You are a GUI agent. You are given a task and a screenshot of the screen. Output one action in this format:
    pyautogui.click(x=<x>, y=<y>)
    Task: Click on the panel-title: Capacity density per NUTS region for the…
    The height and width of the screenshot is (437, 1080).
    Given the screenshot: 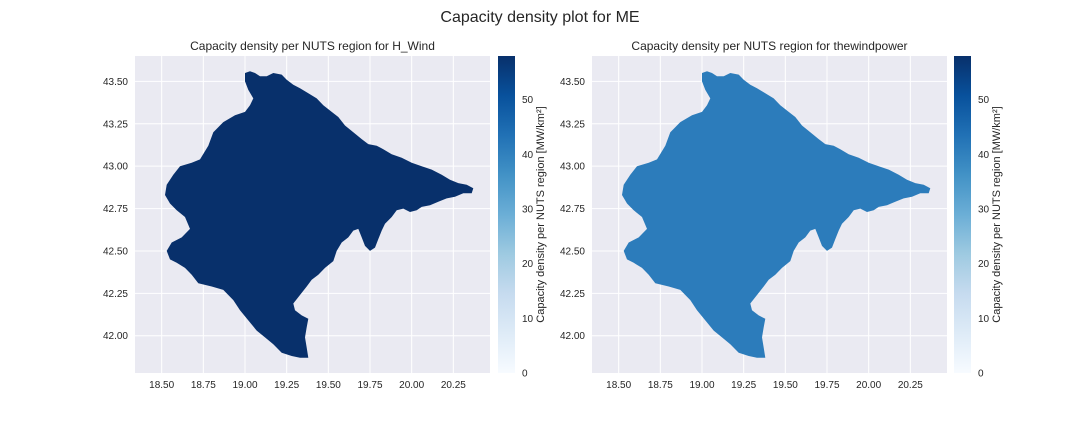 What is the action you would take?
    pyautogui.click(x=769, y=46)
    